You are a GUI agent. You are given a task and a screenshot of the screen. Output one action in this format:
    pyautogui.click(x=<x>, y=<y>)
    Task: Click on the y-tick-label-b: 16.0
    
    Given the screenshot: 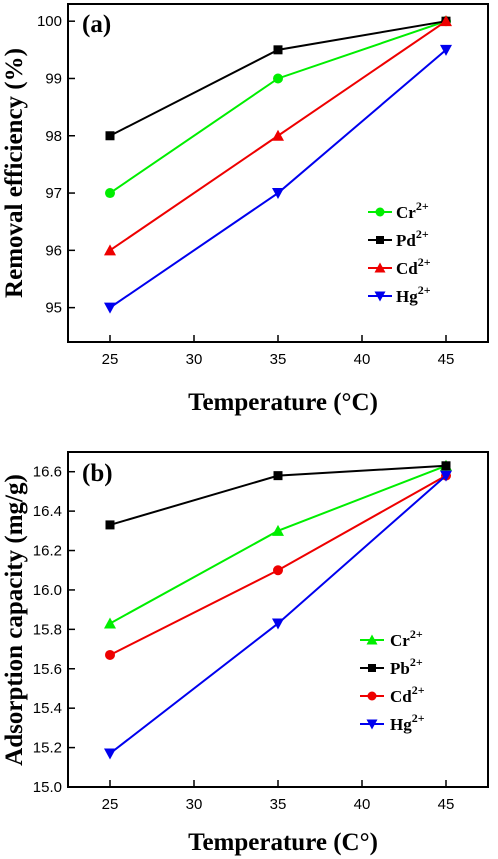 What is the action you would take?
    pyautogui.click(x=47, y=590)
    